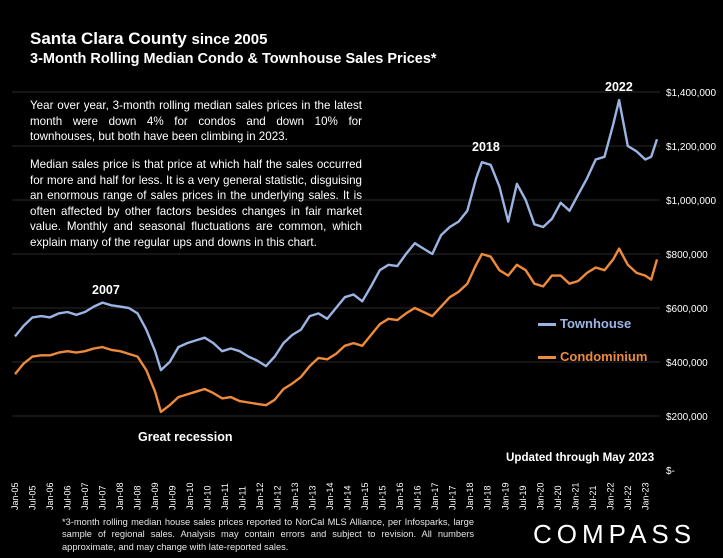 The width and height of the screenshot is (723, 558). What do you see at coordinates (365, 496) in the screenshot?
I see `x-tick-label: Jan-15` at bounding box center [365, 496].